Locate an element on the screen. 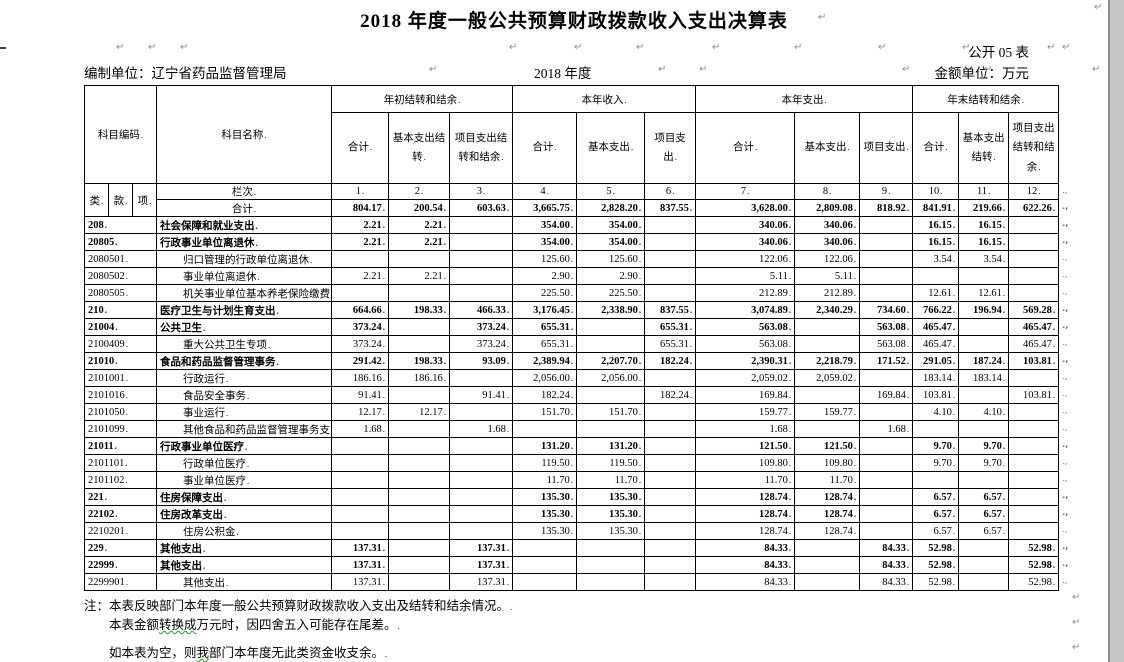 This screenshot has height=662, width=1124. compiling-unit: 编制单位：辽宁省药品监督管理局 is located at coordinates (185, 72).